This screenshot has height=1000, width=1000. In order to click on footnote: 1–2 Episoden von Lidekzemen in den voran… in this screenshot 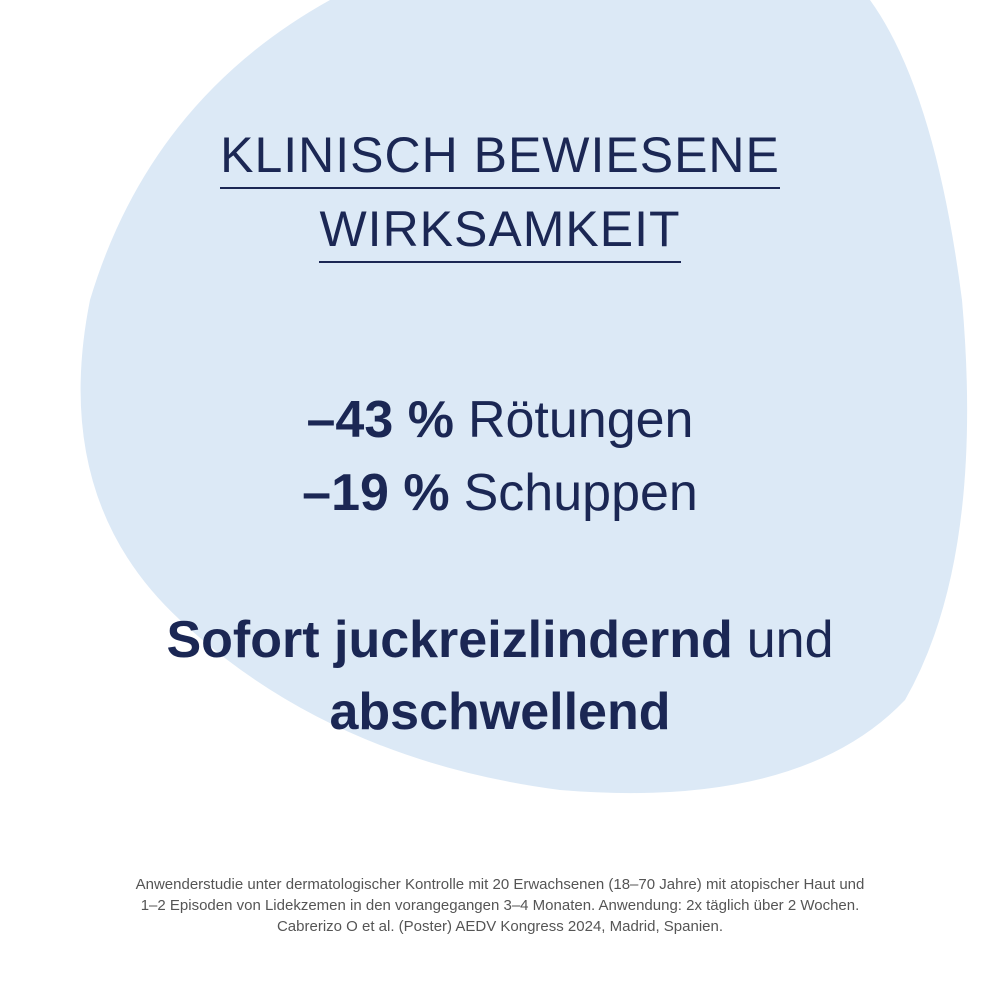, I will do `click(500, 905)`.